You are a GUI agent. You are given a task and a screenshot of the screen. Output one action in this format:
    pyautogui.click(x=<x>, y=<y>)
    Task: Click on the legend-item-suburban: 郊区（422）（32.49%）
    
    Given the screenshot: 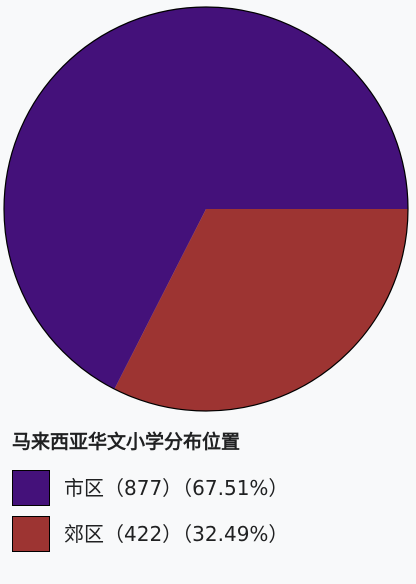 What is the action you would take?
    pyautogui.click(x=210, y=534)
    